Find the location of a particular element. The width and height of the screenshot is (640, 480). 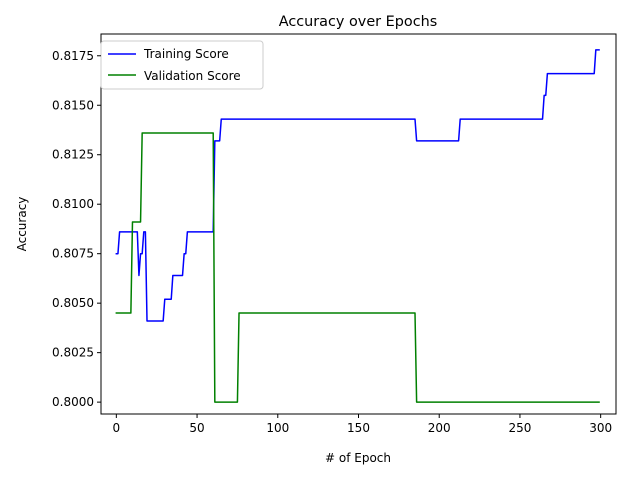

x-tick-label: 250 is located at coordinates (519, 428).